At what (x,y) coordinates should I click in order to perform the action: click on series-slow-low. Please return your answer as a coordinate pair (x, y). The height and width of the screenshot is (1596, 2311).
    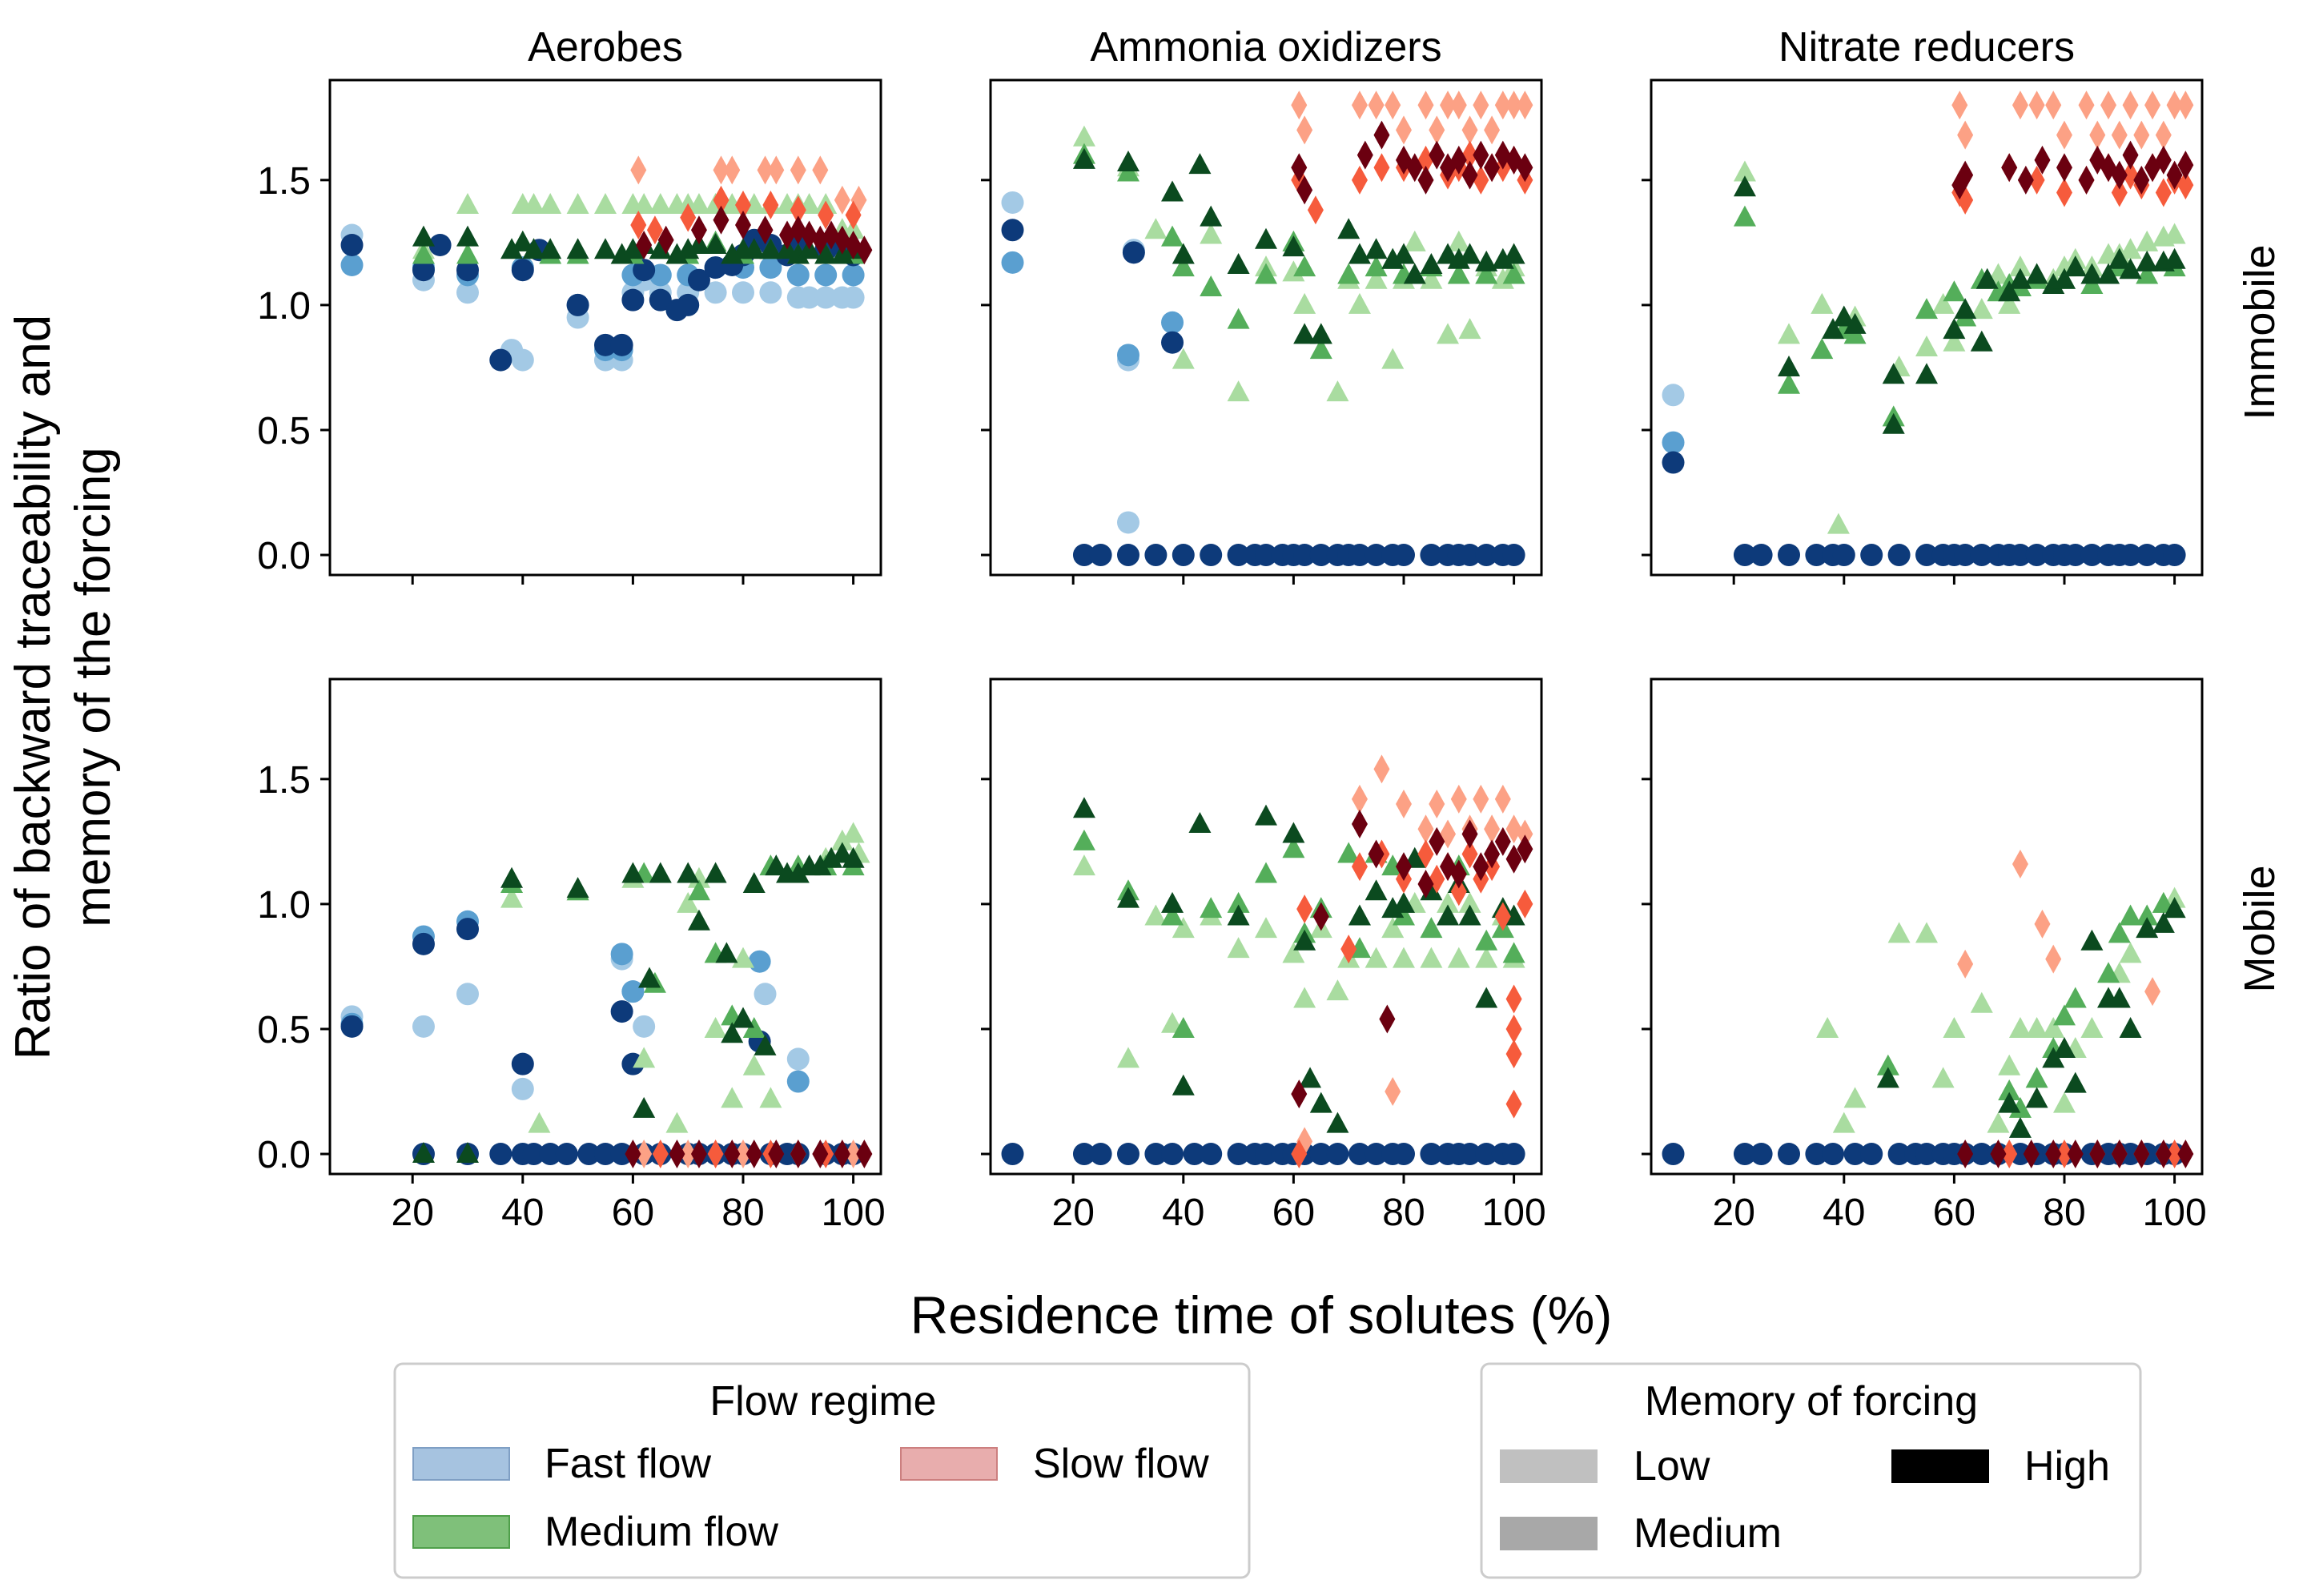
    Looking at the image, I should click on (2073, 120).